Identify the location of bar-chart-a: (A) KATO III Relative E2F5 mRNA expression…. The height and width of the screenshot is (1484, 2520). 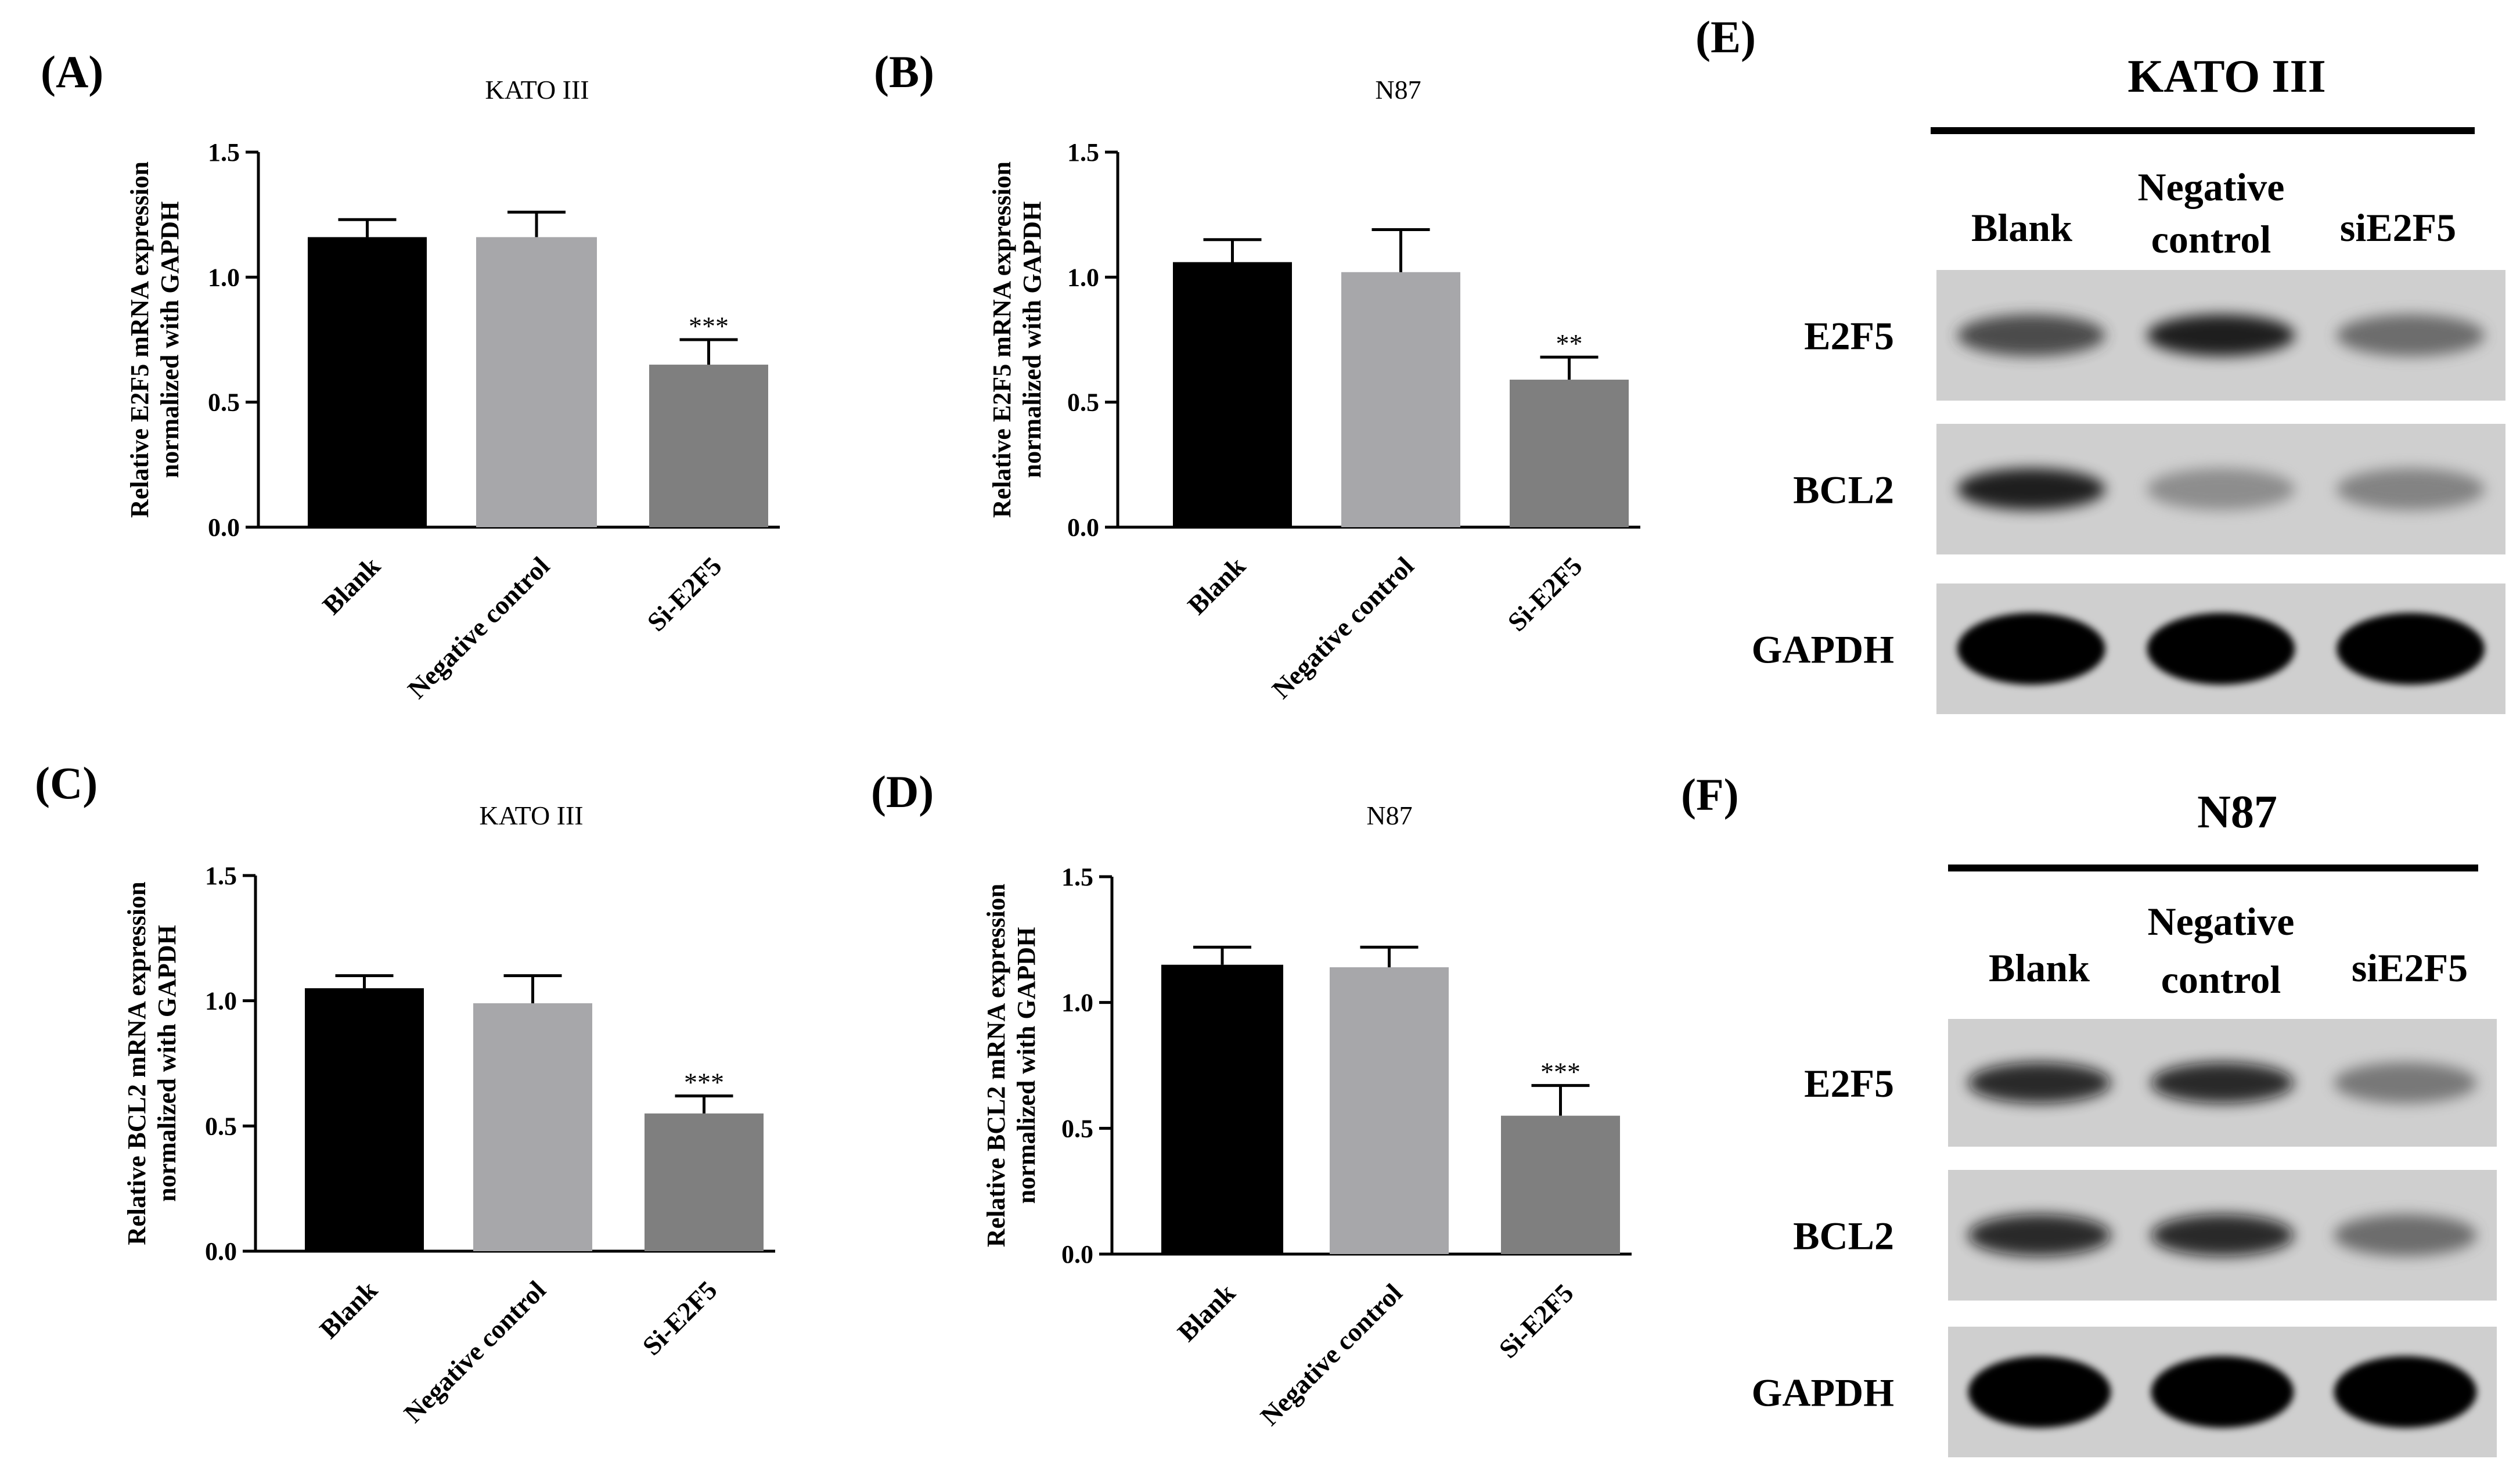
(411, 375).